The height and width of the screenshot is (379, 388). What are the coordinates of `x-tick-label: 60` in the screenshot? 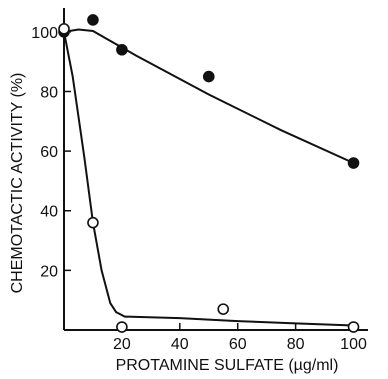 It's located at (238, 344).